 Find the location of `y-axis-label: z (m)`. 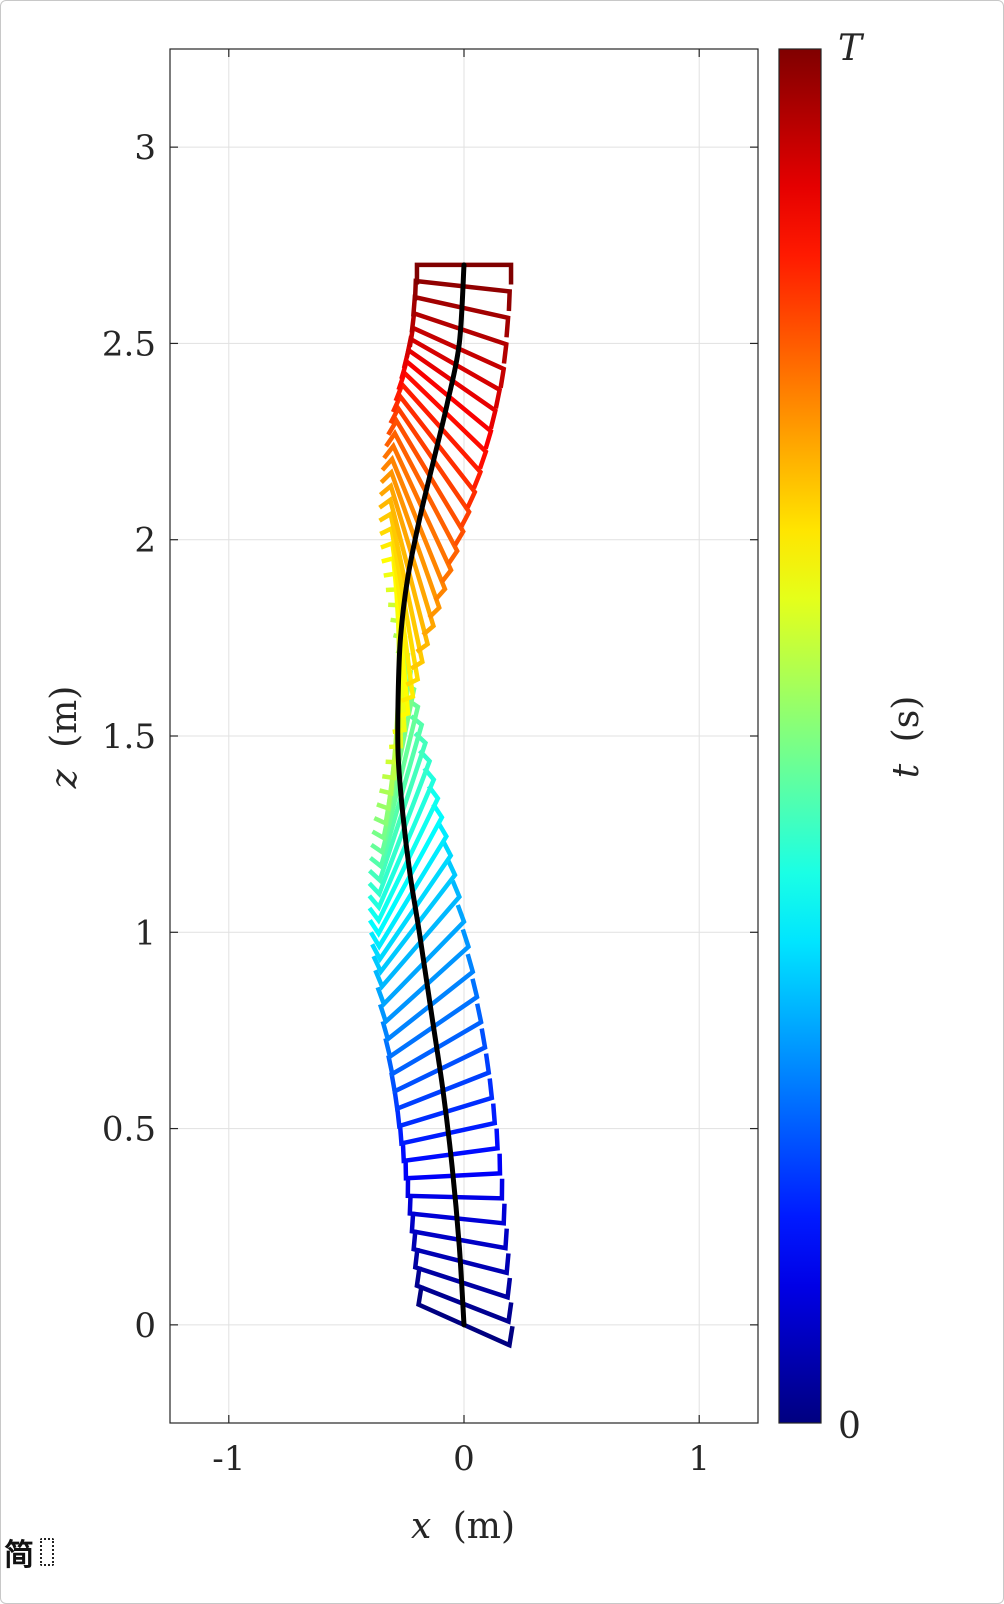

y-axis-label: z (m) is located at coordinates (64, 738).